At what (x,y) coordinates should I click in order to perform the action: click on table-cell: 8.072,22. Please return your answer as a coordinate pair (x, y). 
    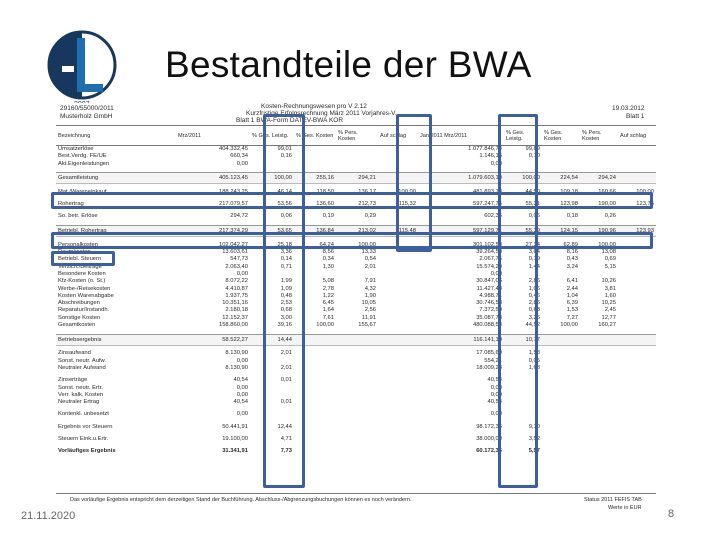
    Looking at the image, I should click on (236, 281).